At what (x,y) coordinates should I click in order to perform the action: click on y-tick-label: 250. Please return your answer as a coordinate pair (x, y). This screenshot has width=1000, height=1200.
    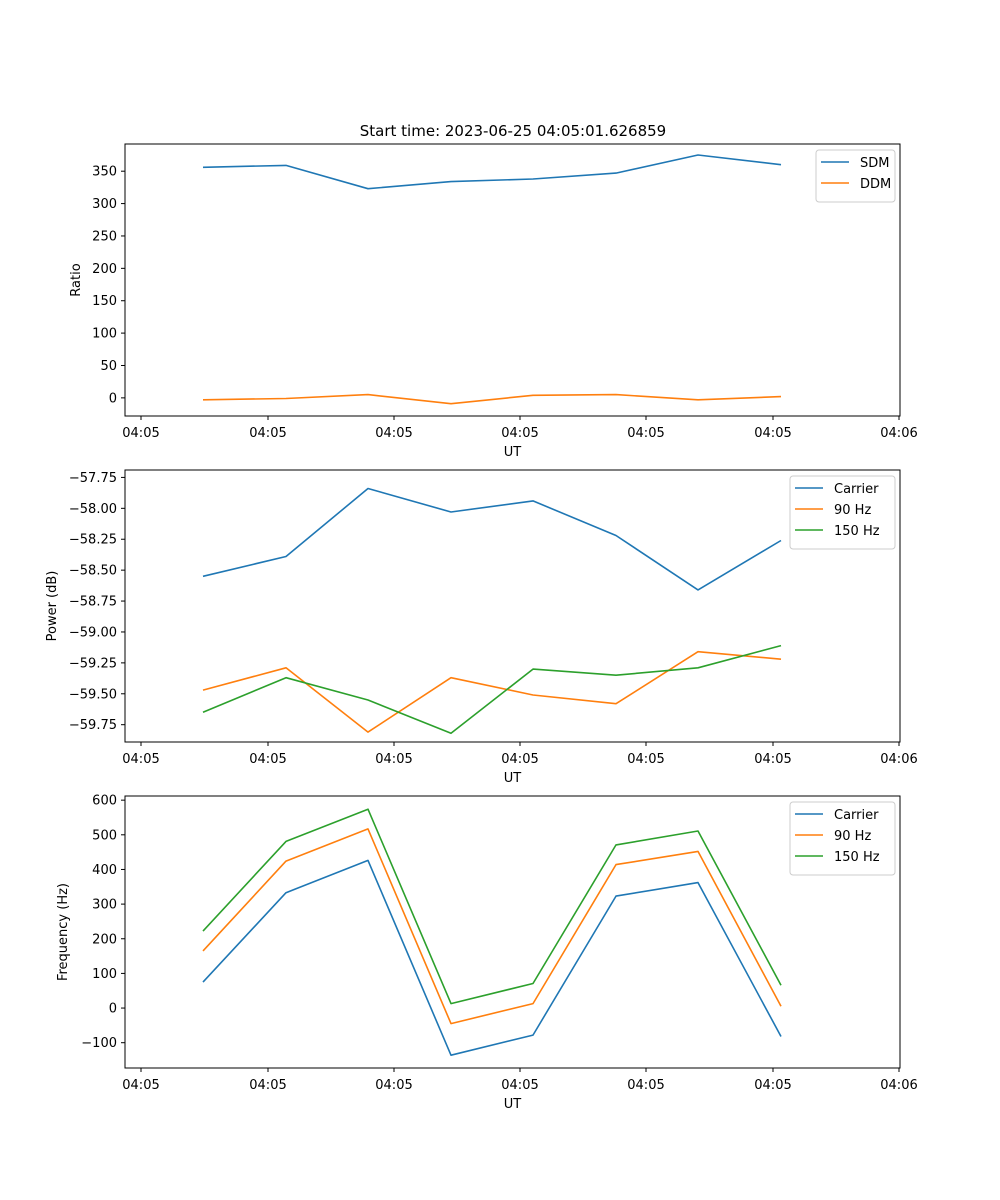
    Looking at the image, I should click on (104, 236).